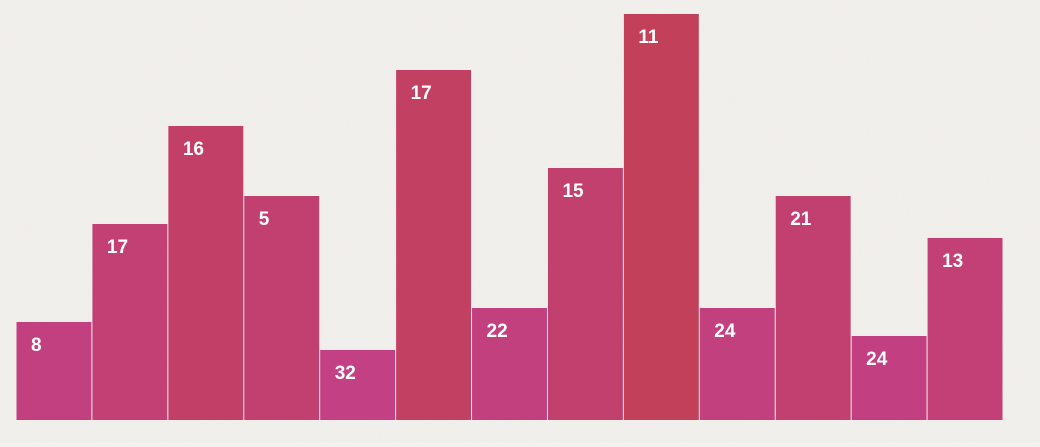  Describe the element at coordinates (193, 149) in the screenshot. I see `data-label-3: 16` at that location.